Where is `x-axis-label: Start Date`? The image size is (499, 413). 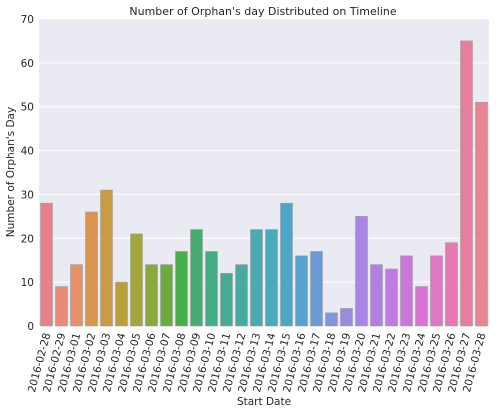 x-axis-label: Start Date is located at coordinates (264, 402).